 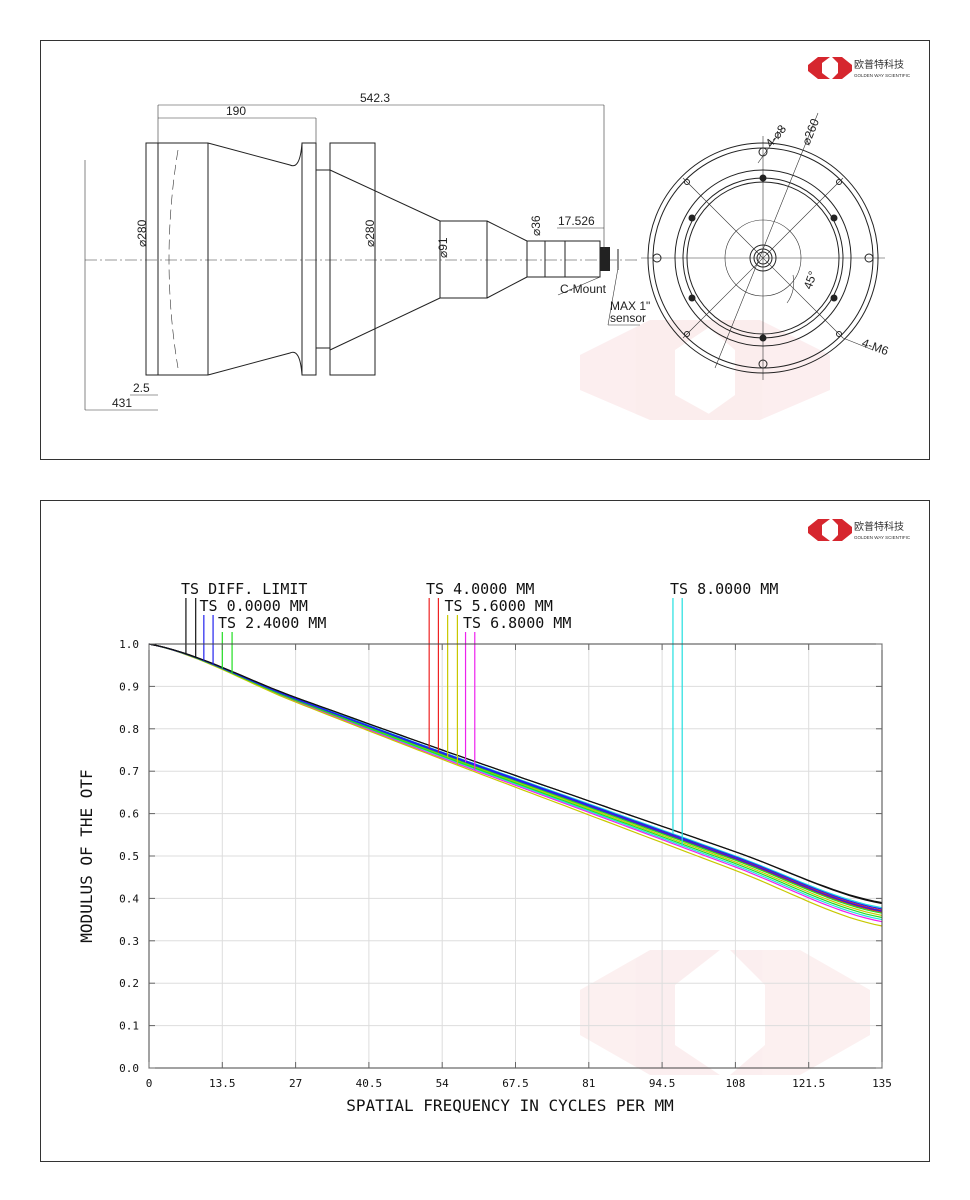 I want to click on y-tick-label: 0.1, so click(x=129, y=1026).